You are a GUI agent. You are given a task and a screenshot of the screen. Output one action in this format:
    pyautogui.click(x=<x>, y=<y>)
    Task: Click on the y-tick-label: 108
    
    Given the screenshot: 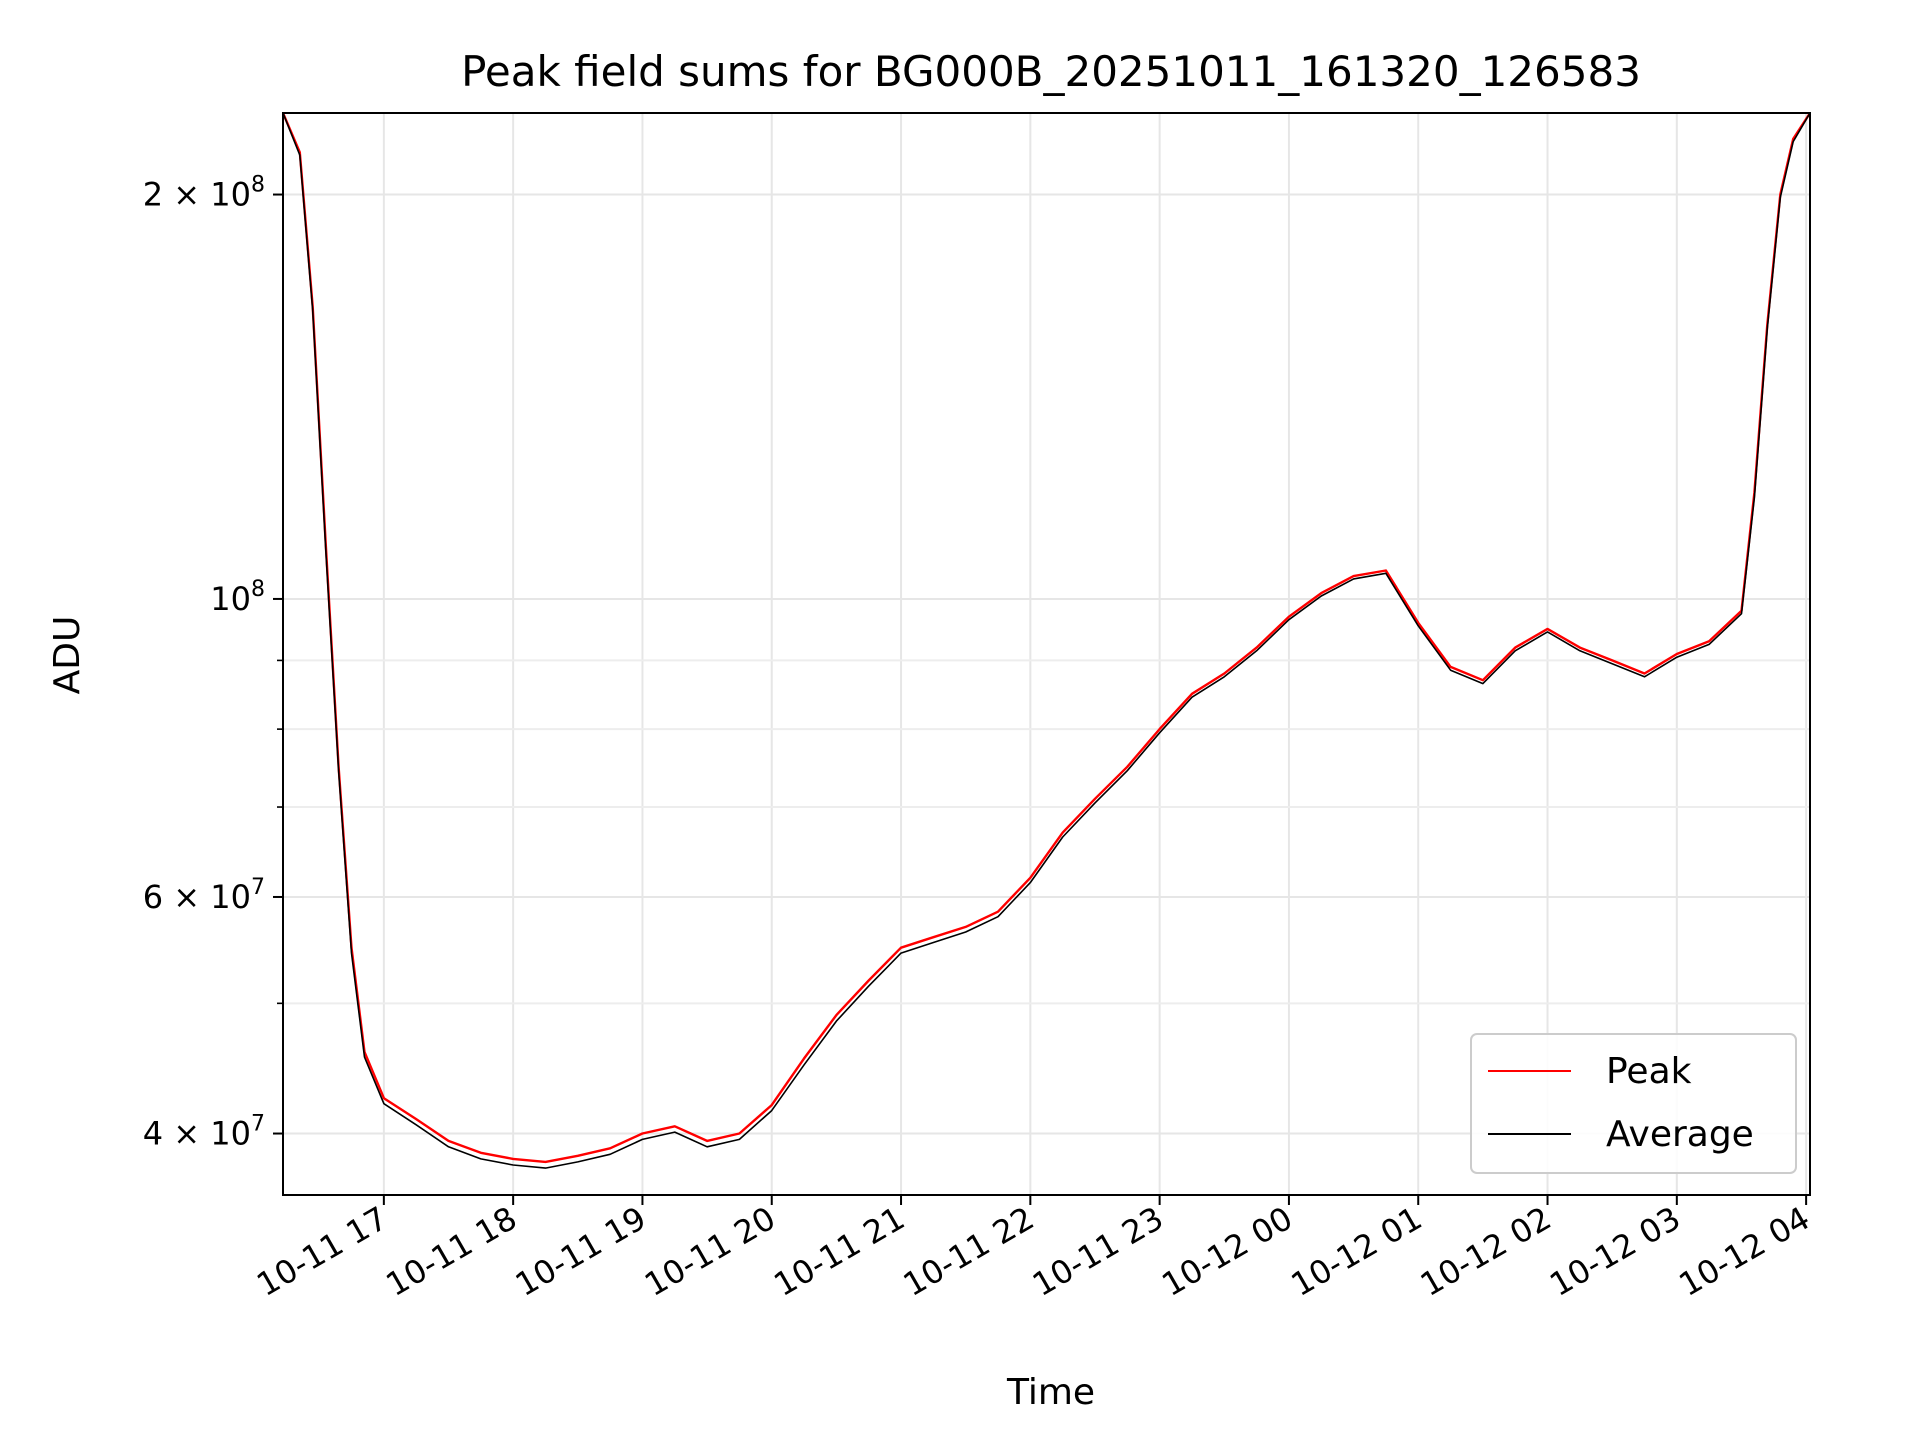 What is the action you would take?
    pyautogui.click(x=237, y=597)
    